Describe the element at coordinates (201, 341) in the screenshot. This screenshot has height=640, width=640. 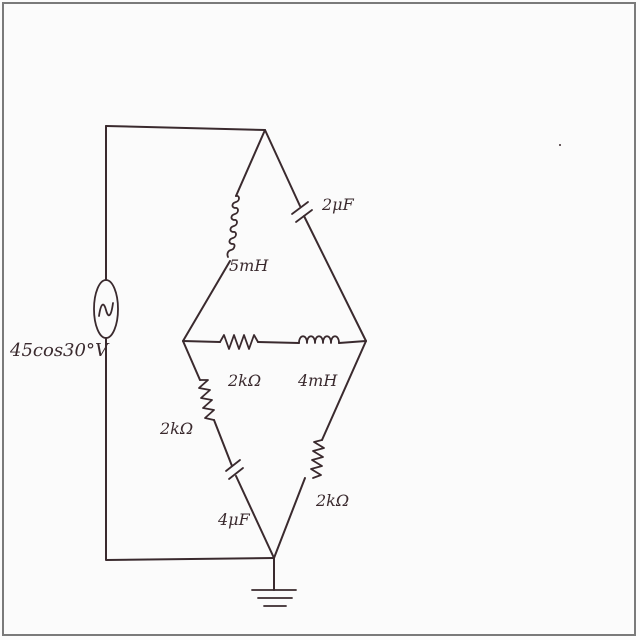
I see `wire-middle-a` at that location.